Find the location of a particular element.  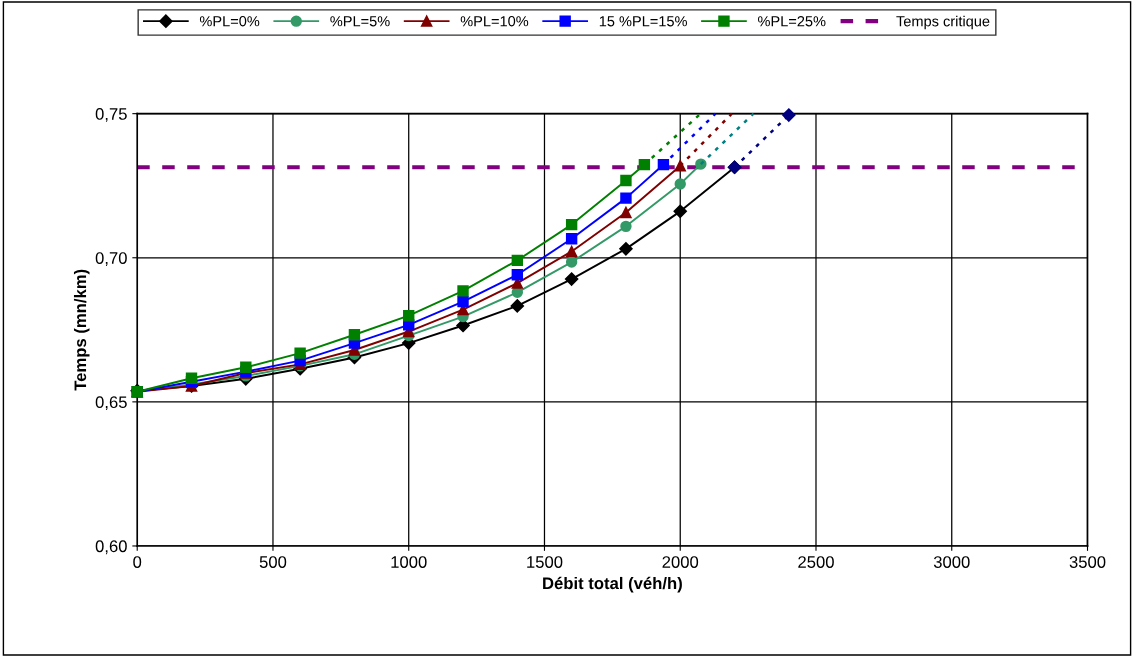

y-axis-title: Temps (mn/km) is located at coordinates (81, 330).